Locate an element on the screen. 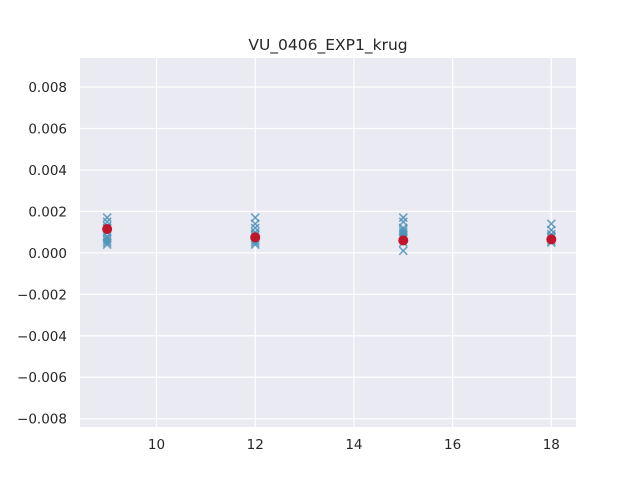 The image size is (640, 480). y-tick-label: −0.006 is located at coordinates (42, 378).